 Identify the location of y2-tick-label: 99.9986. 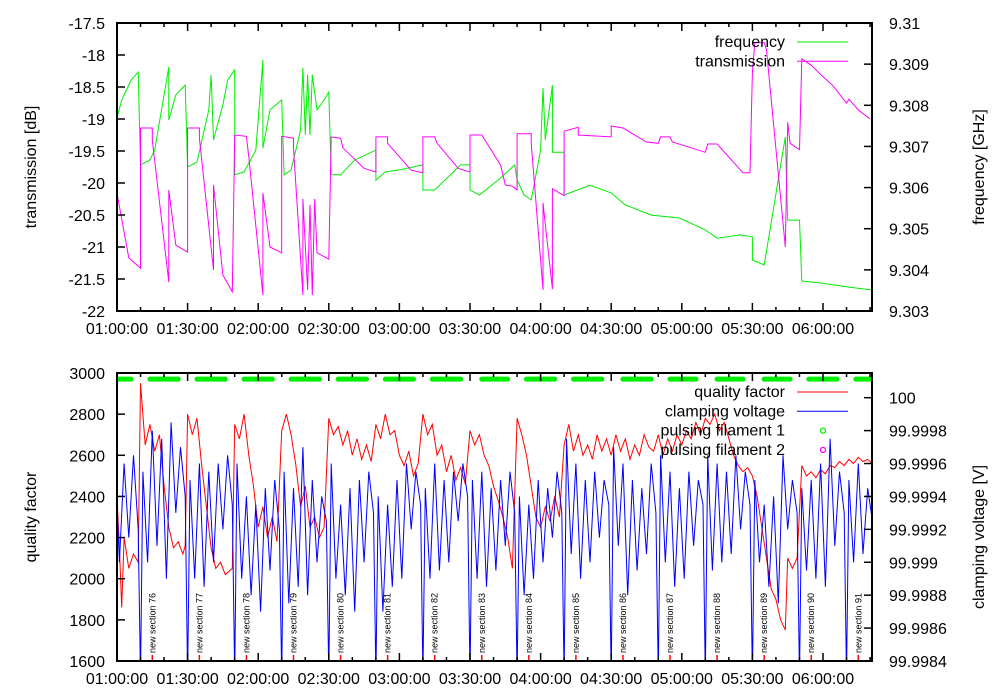
(918, 629).